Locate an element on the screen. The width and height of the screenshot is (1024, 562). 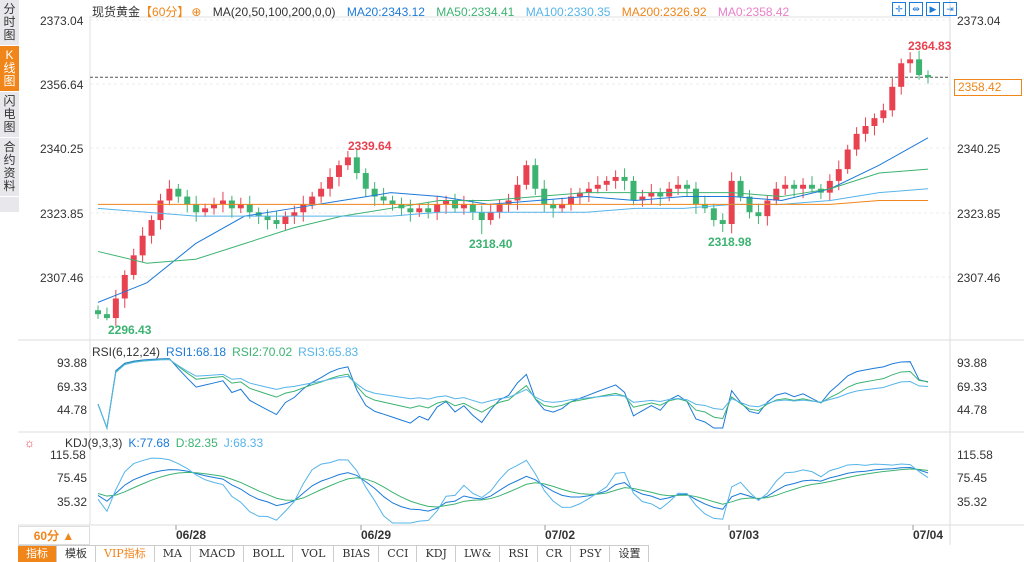
toolbar-3: MA is located at coordinates (173, 554).